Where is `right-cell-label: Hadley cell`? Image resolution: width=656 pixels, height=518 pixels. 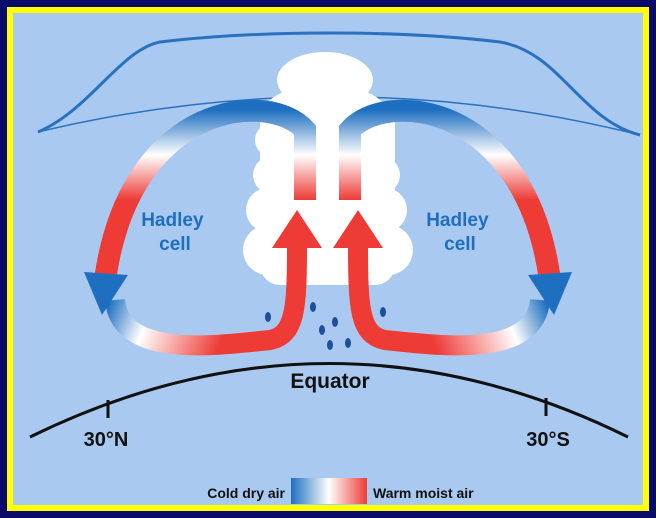 right-cell-label: Hadley cell is located at coordinates (460, 232).